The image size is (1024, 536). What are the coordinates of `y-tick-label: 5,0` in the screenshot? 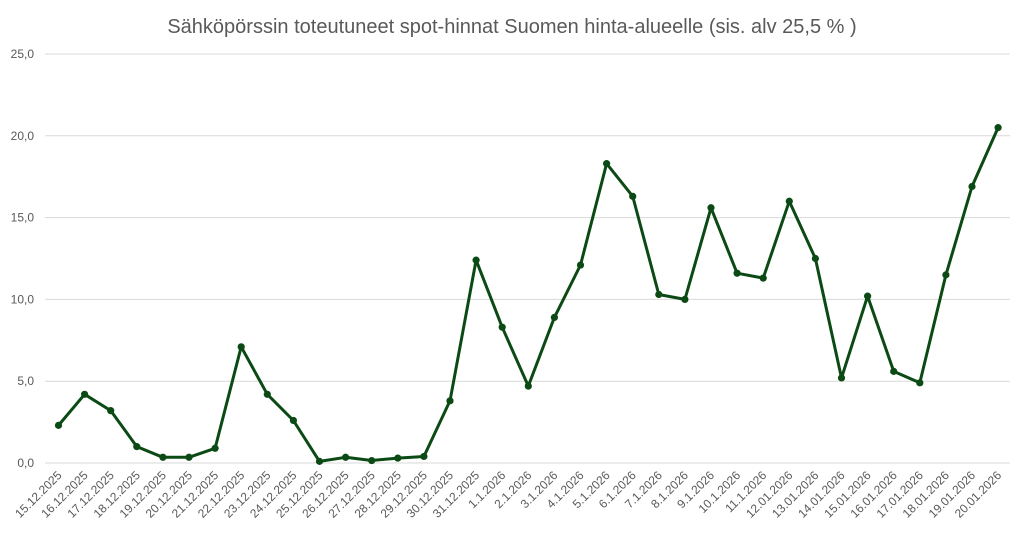 It's located at (25, 381).